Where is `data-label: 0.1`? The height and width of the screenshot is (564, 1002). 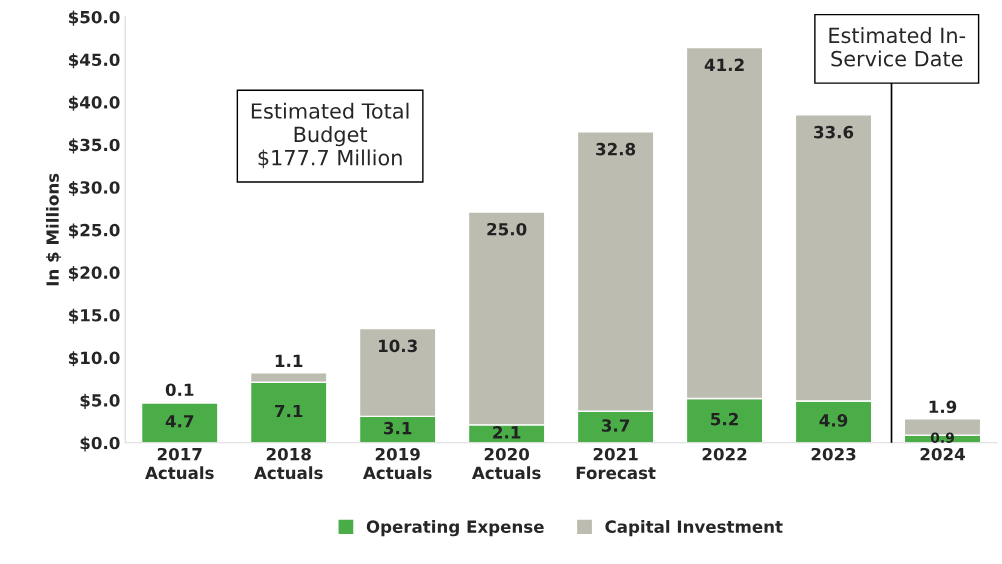
data-label: 0.1 is located at coordinates (179, 390).